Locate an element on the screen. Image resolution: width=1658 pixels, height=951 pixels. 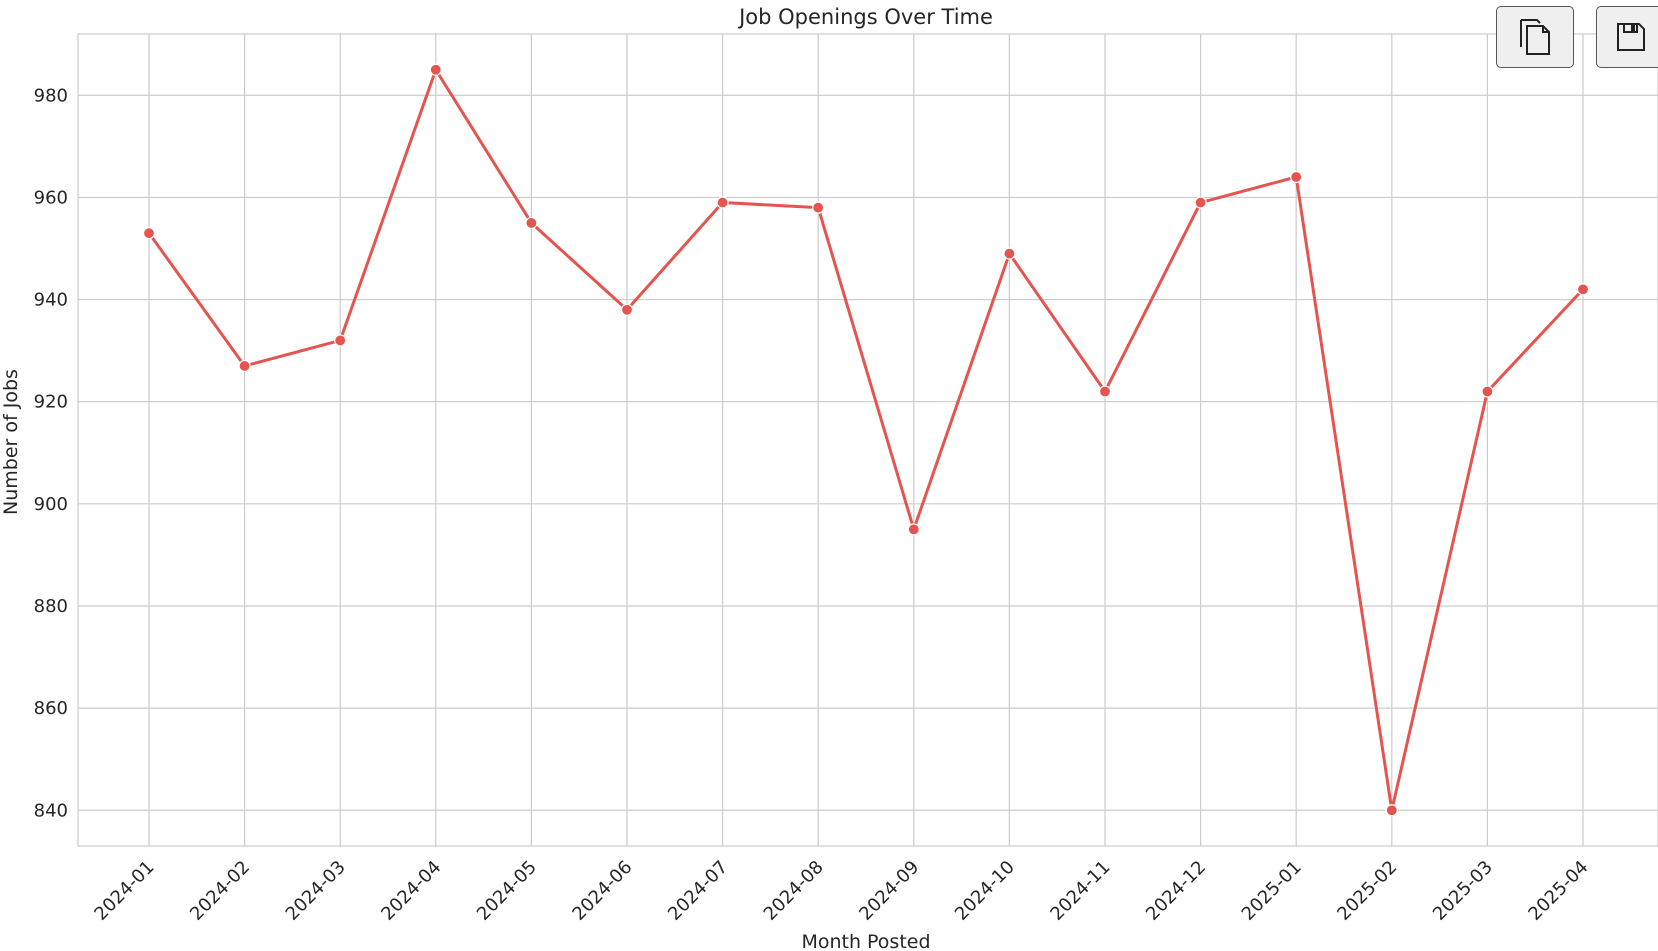
y-tick-label: 880 is located at coordinates (51, 606).